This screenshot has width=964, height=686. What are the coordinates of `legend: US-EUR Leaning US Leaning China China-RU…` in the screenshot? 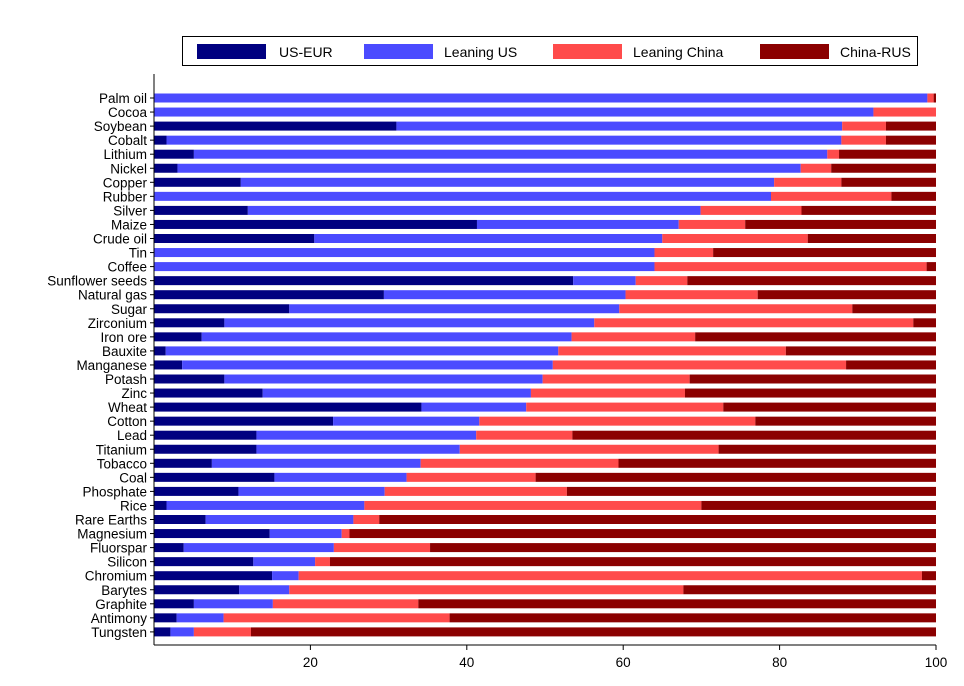 It's located at (550, 51).